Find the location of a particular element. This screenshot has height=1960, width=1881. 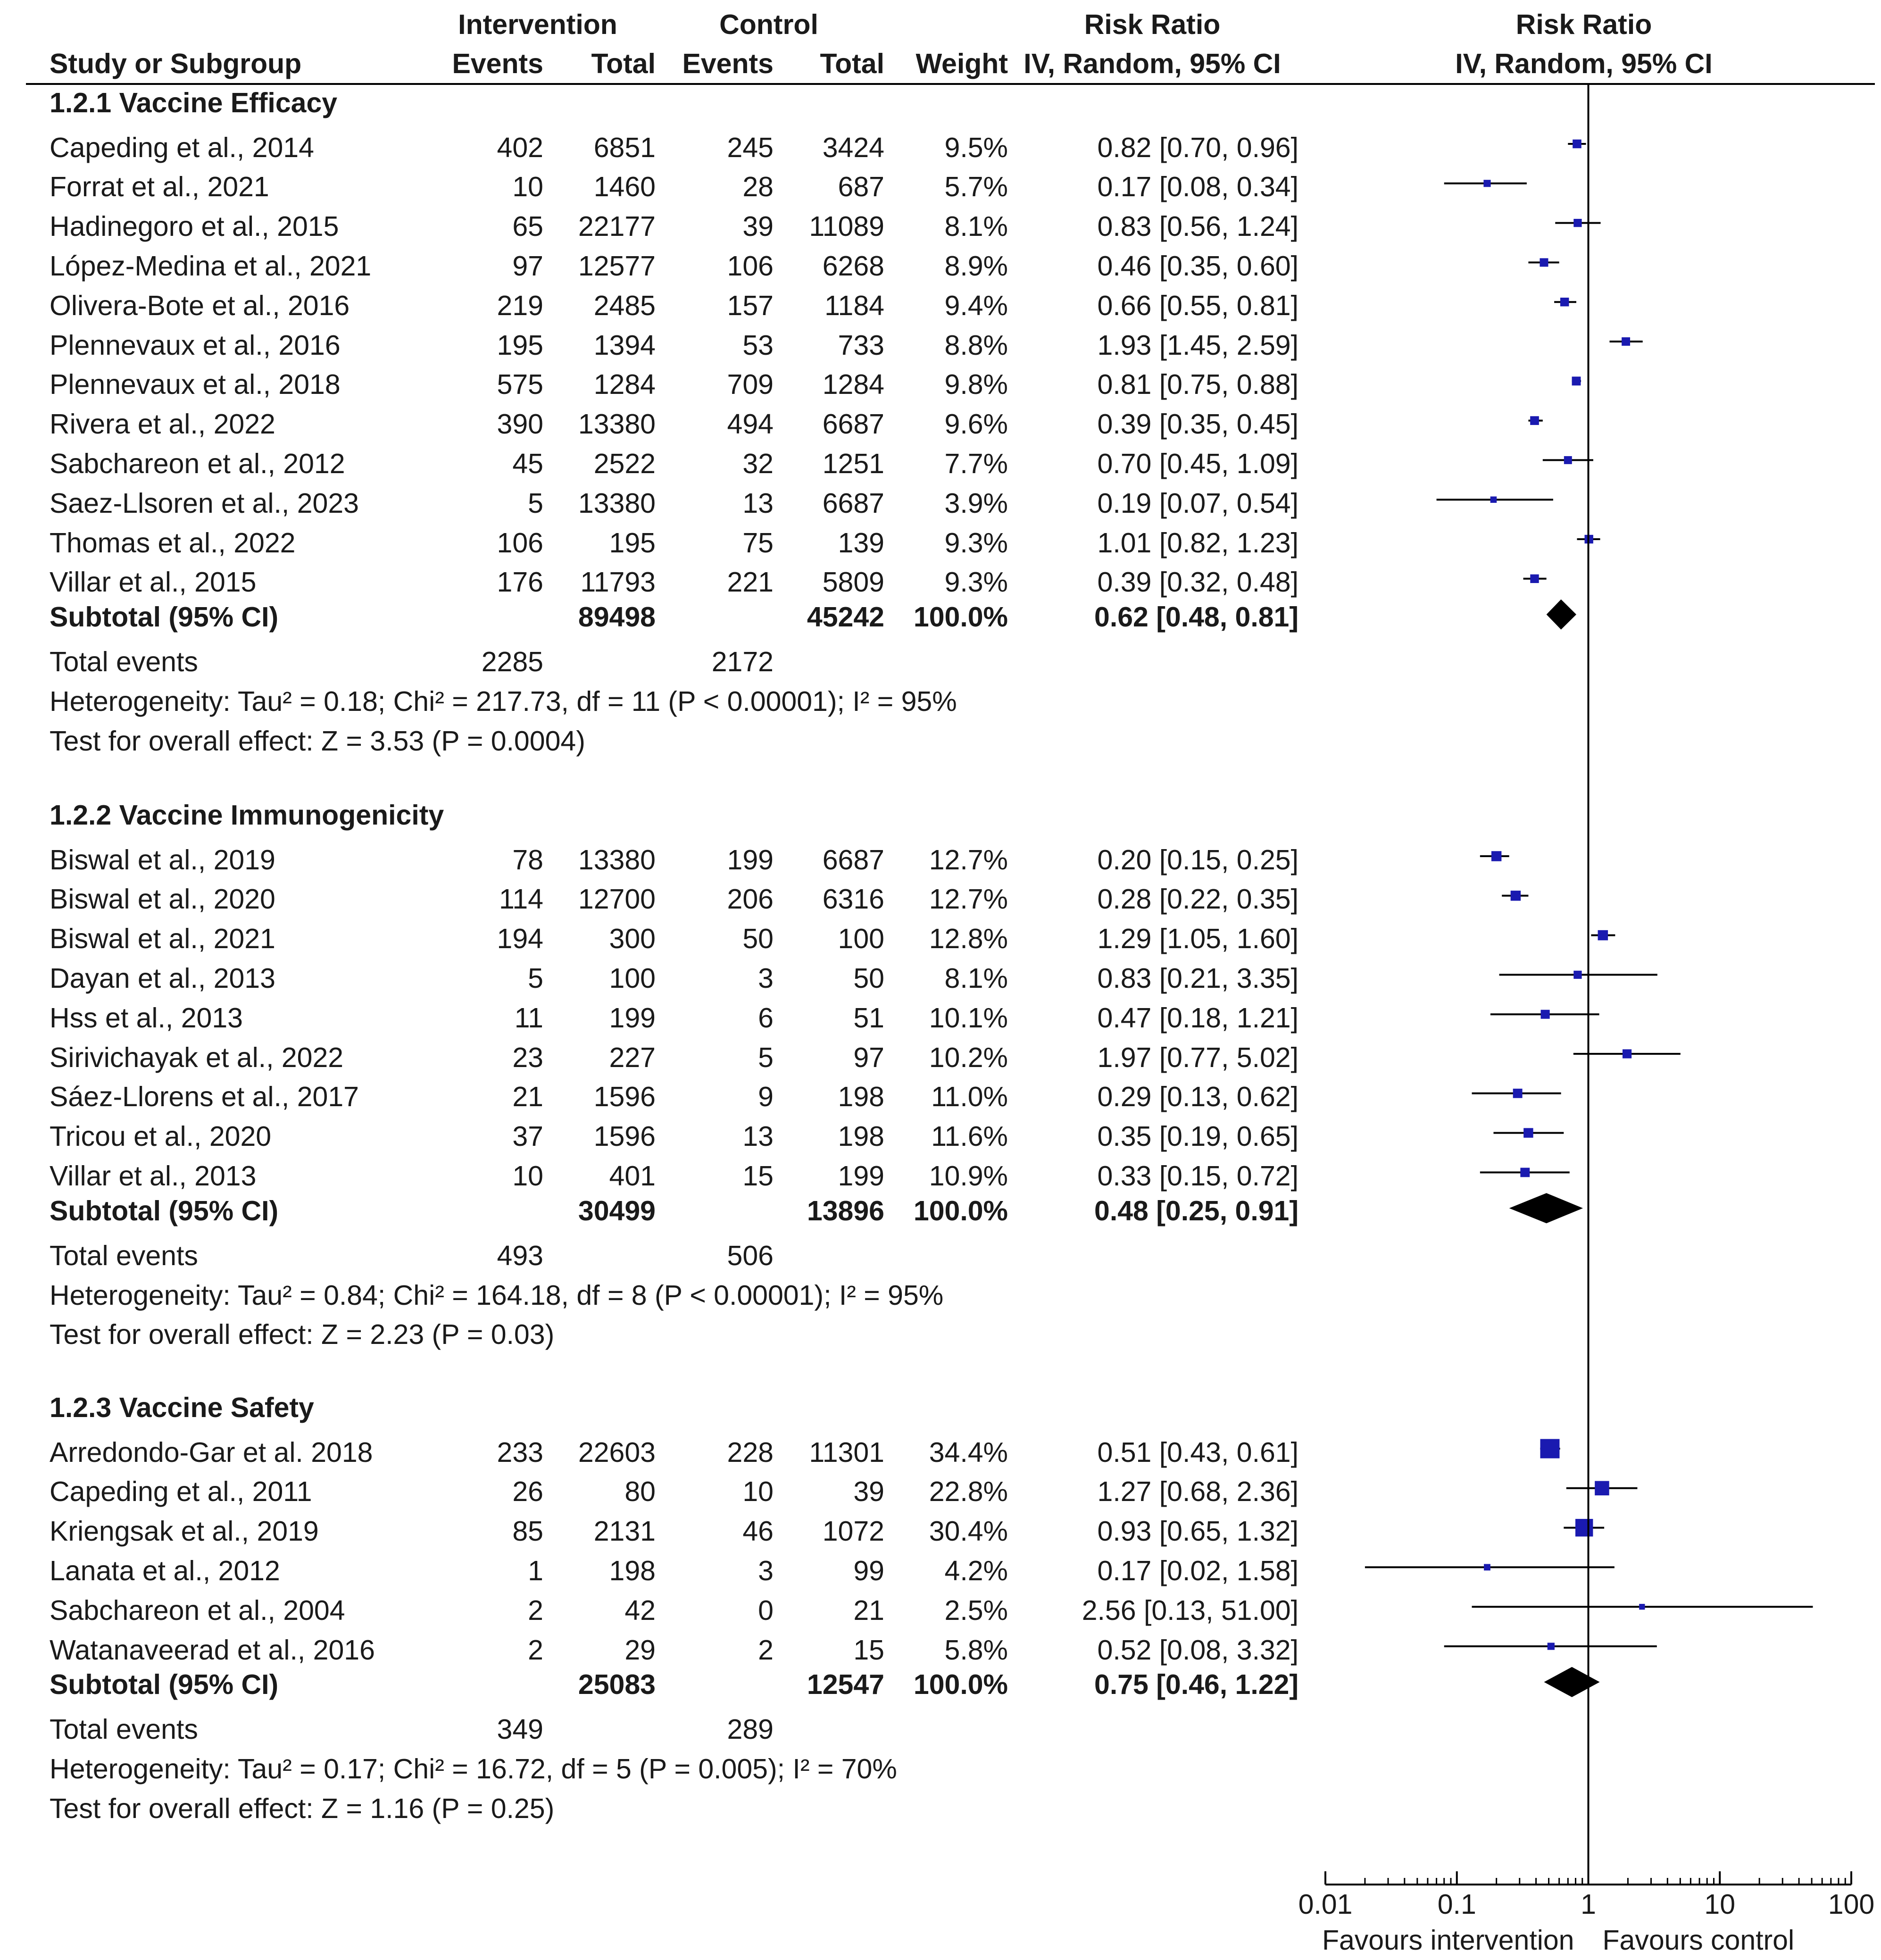

int-events: 106 is located at coordinates (520, 543).